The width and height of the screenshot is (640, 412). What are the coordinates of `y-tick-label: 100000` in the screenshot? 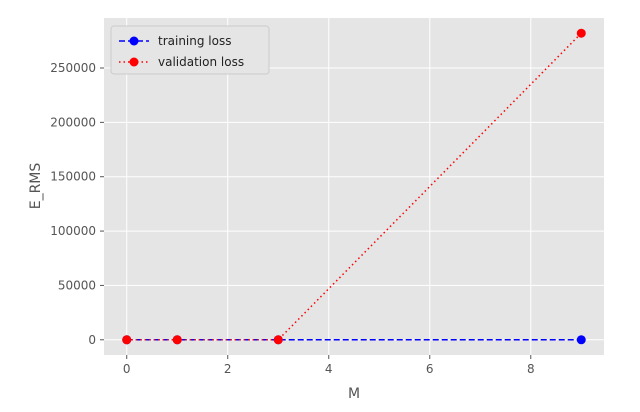 It's located at (73, 231).